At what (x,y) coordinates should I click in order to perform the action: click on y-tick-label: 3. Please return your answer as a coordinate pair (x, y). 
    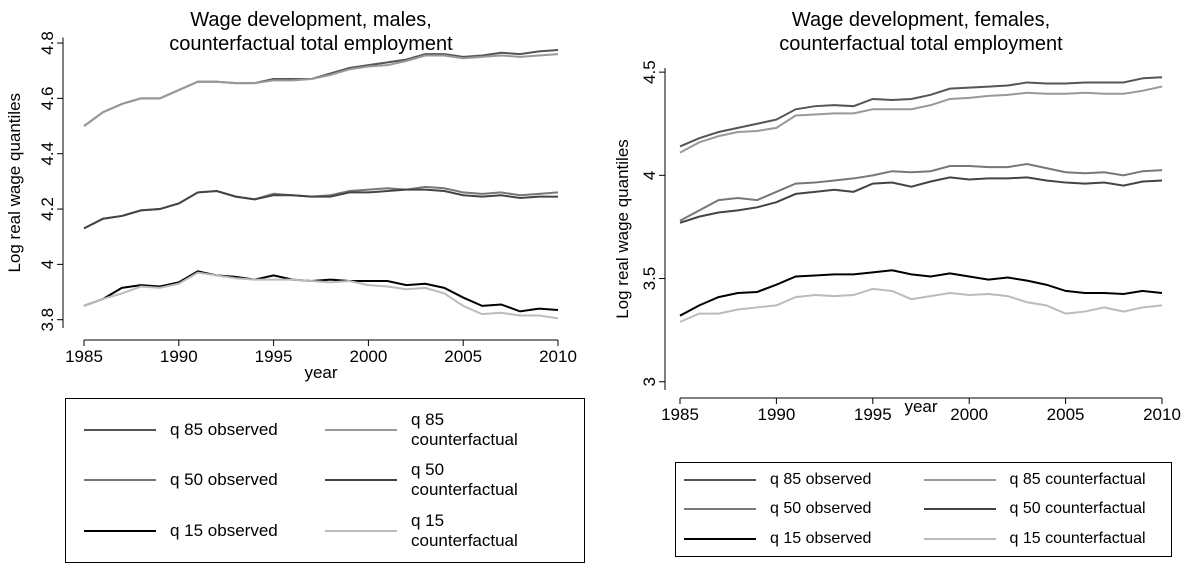
    Looking at the image, I should click on (649, 381).